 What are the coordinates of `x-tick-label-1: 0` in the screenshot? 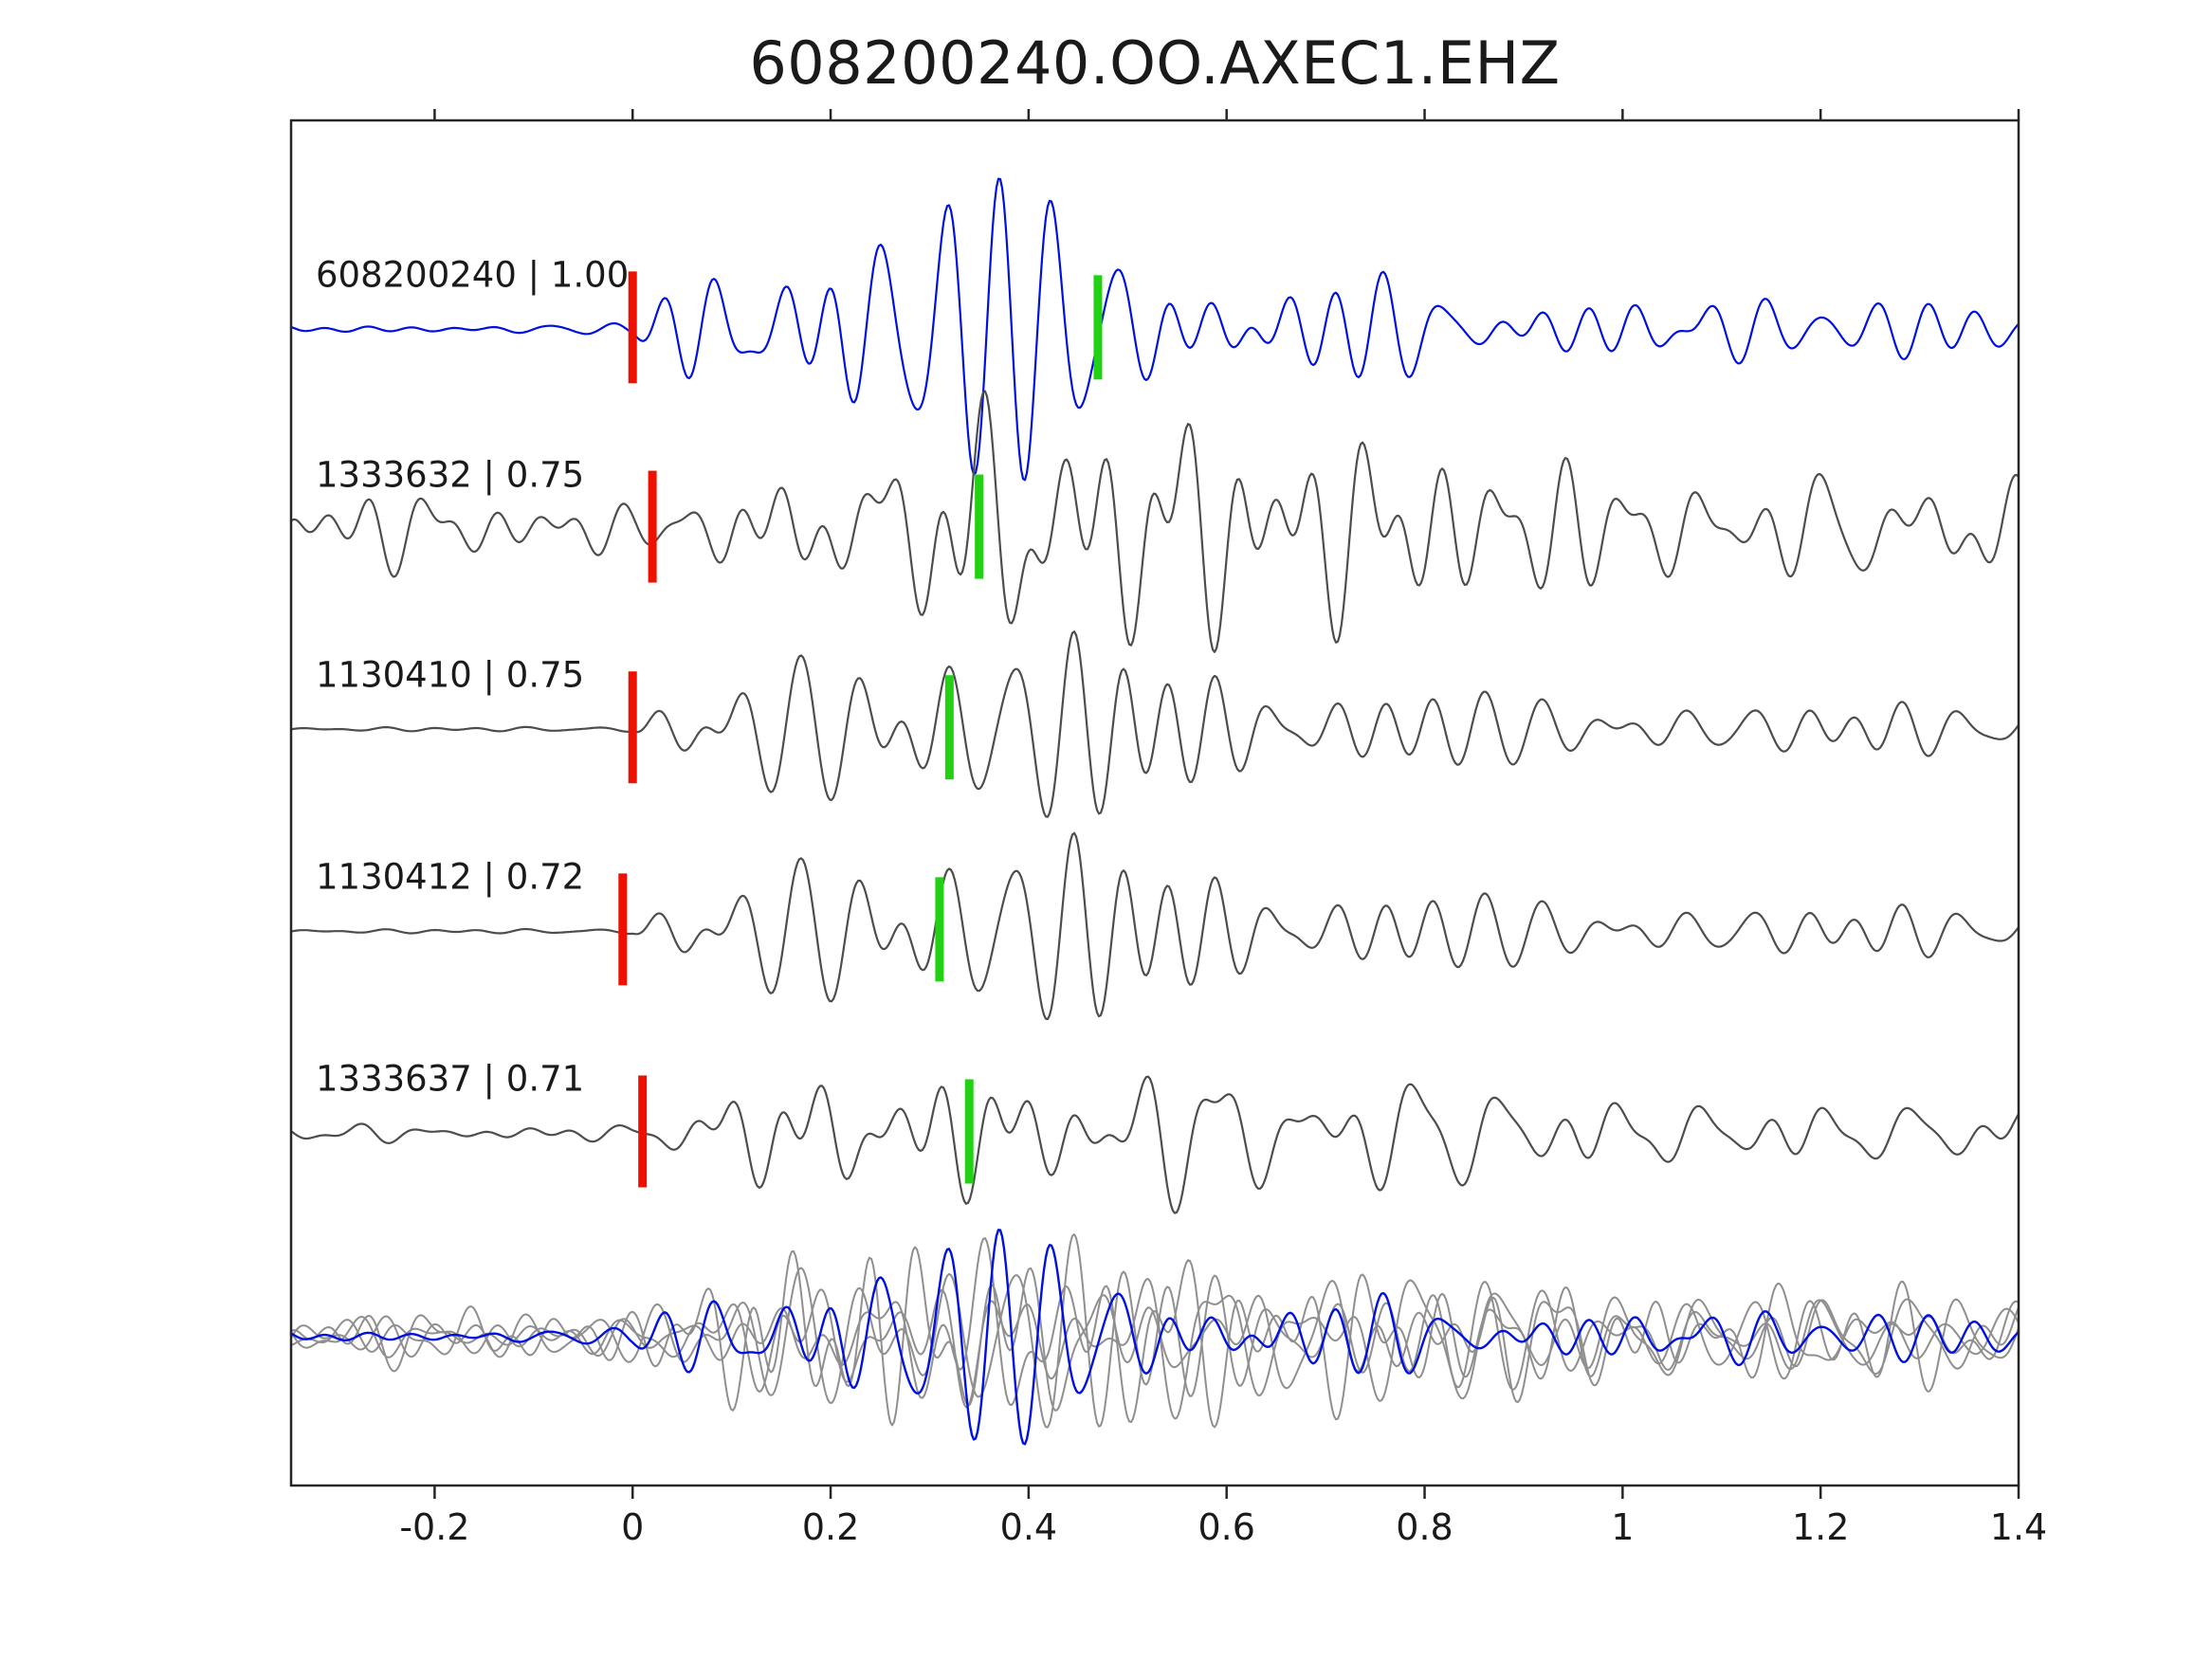 It's located at (633, 1527).